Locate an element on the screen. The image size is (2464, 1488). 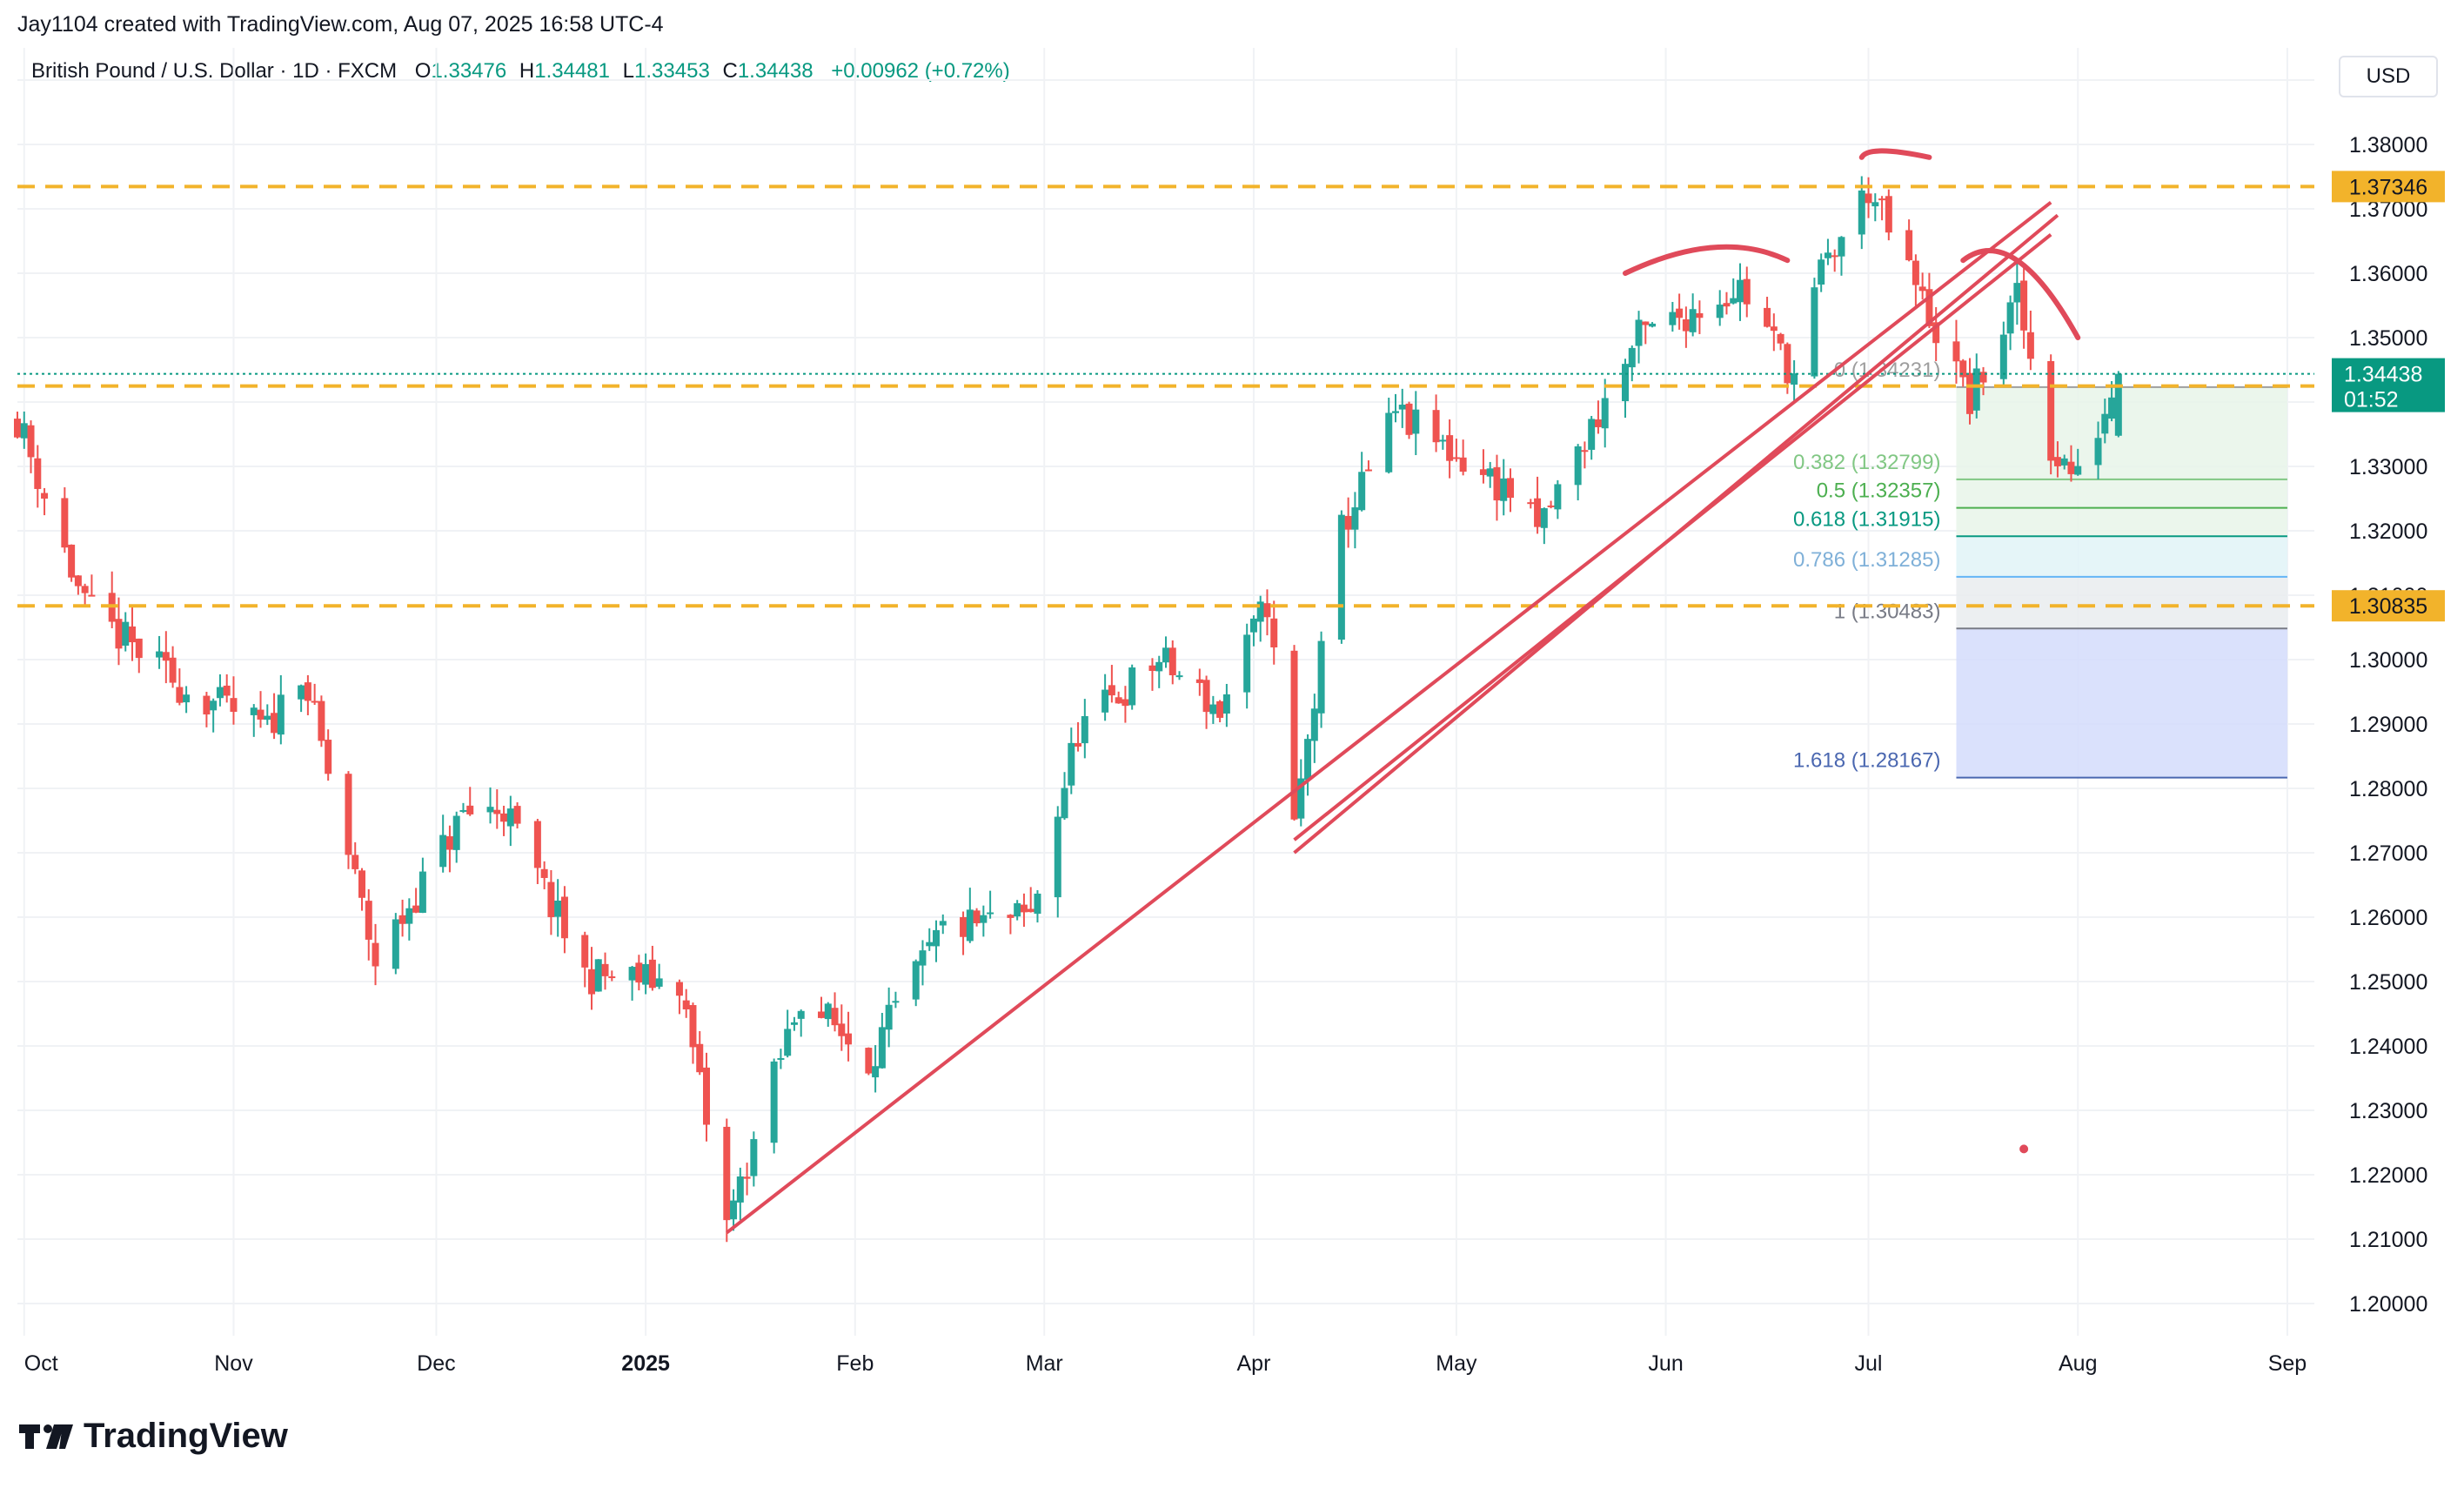
fib-level-label: 0.382 (1.32799) is located at coordinates (1866, 462).